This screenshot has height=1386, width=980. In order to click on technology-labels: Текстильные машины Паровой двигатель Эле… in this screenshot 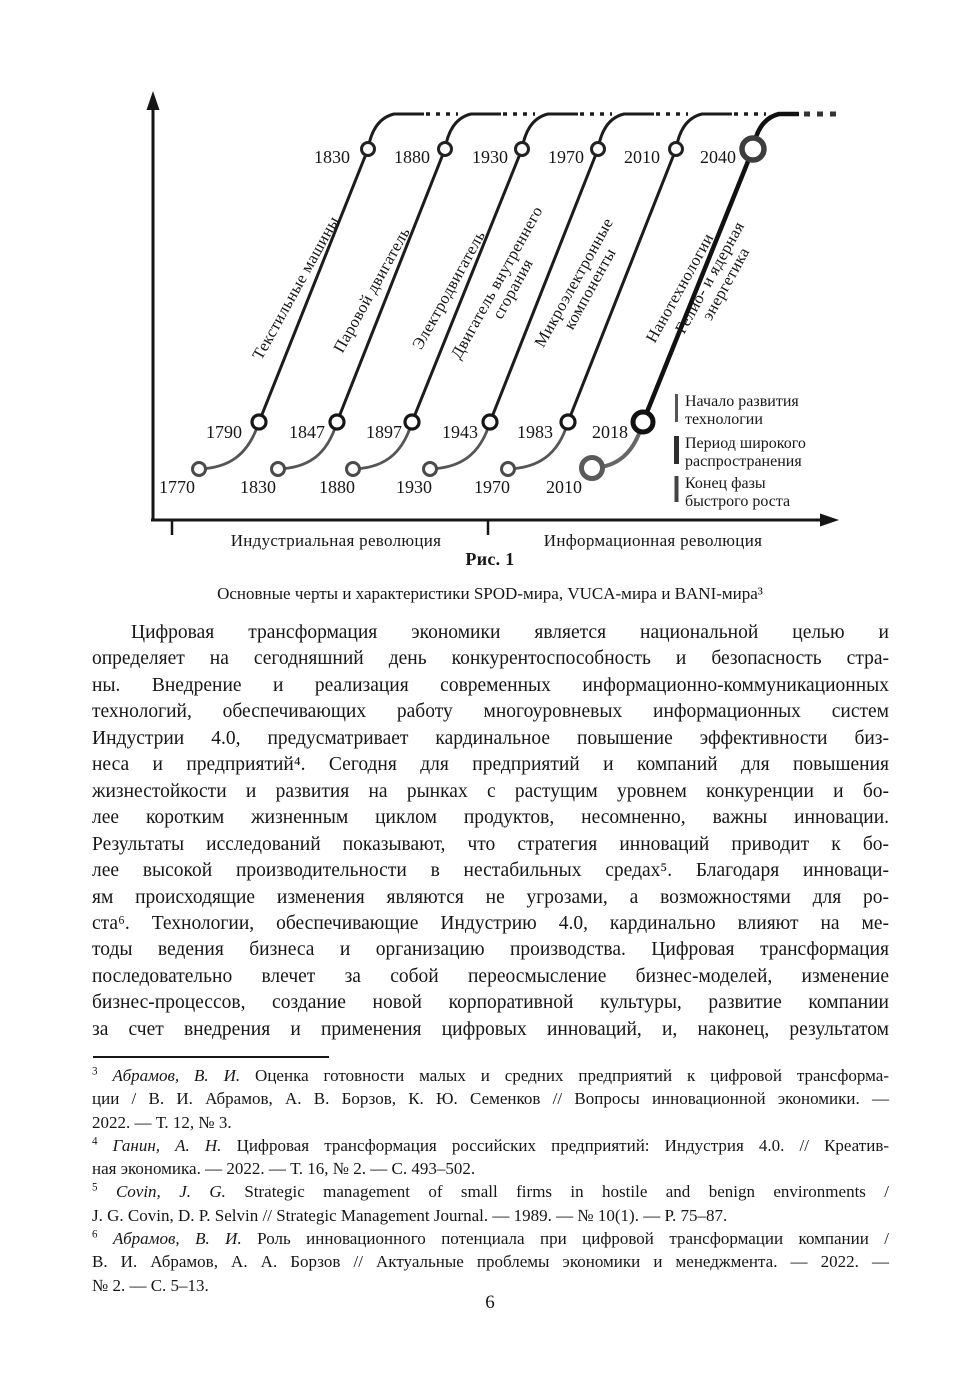, I will do `click(500, 283)`.